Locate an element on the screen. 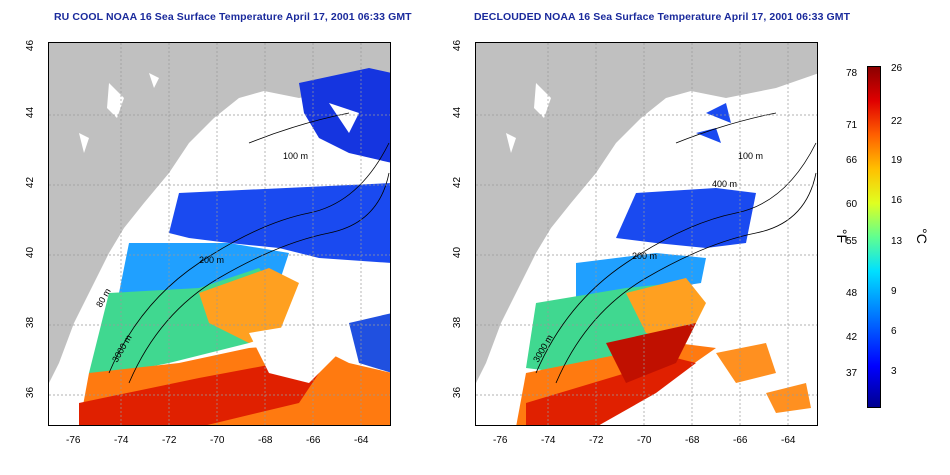  fahrenheit-tick: 78 is located at coordinates (852, 73).